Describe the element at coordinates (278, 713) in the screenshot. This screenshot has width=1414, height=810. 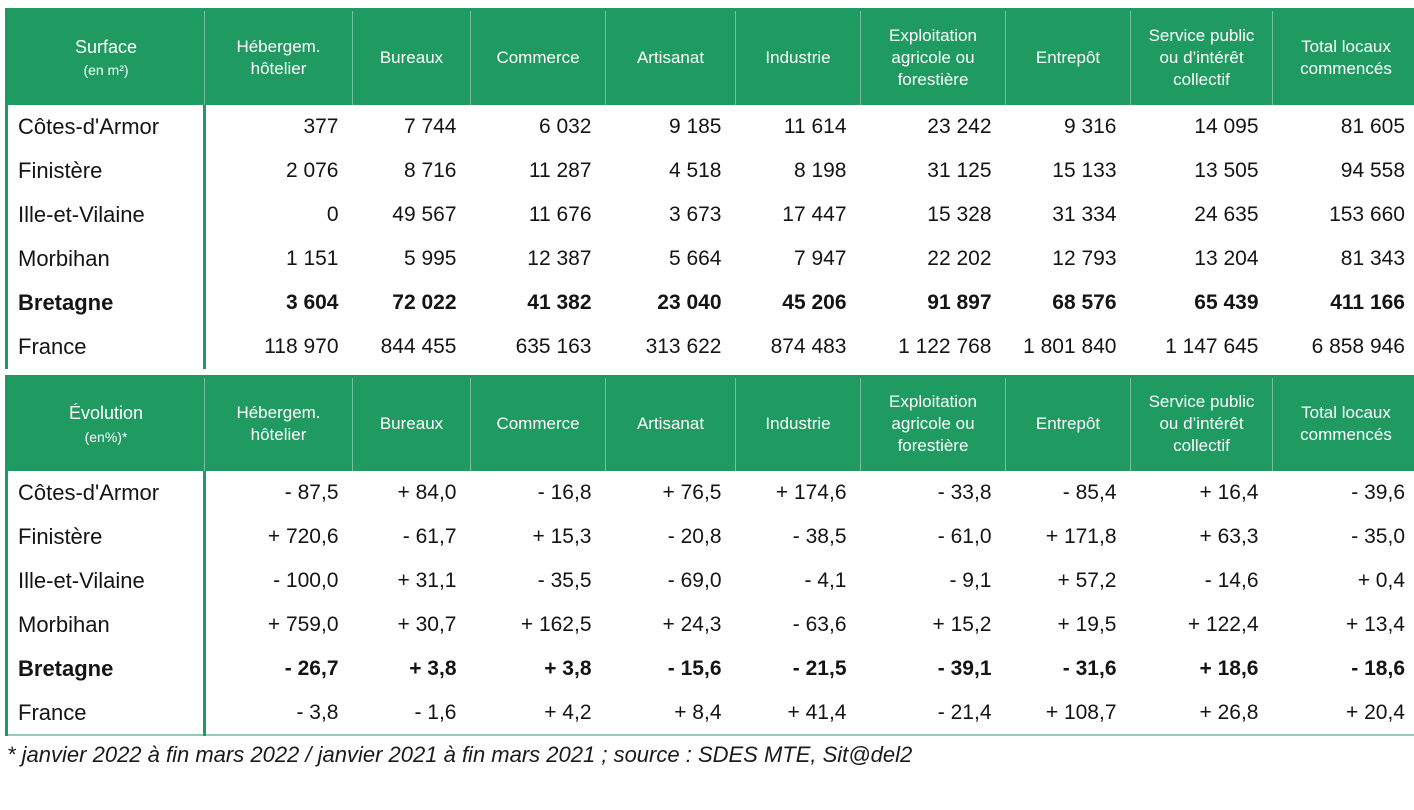
I see `value-cell: - 3,8` at that location.